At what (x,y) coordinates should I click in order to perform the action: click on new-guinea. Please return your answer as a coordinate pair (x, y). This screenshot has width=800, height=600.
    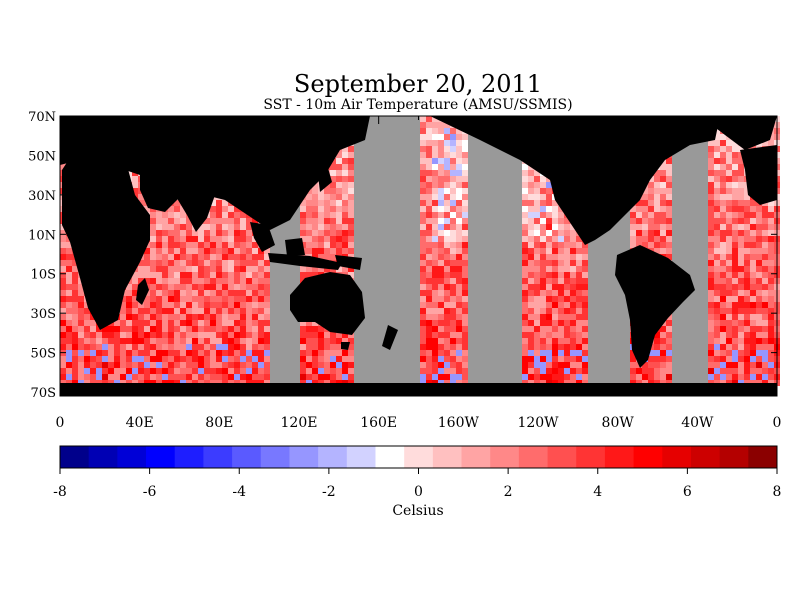
    Looking at the image, I should click on (348, 262).